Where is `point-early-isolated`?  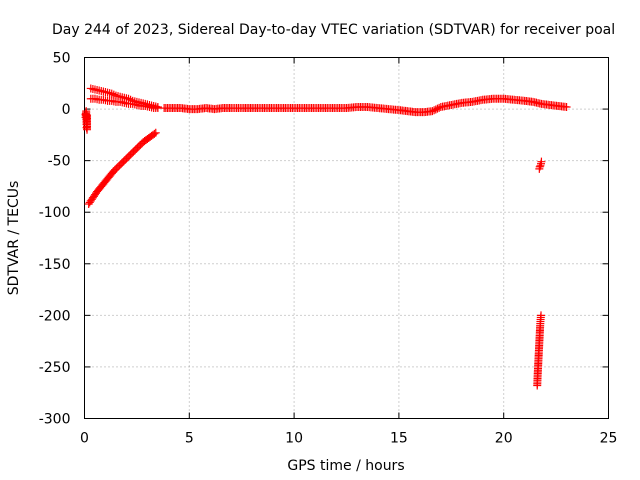 point-early-isolated is located at coordinates (87, 115).